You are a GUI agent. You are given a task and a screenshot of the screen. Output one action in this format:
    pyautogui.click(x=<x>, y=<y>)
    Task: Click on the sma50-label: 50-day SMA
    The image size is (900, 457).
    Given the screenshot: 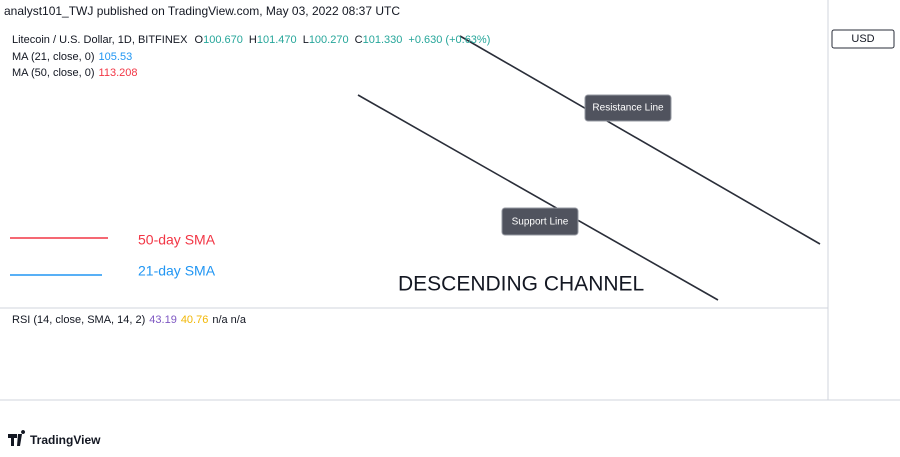 What is the action you would take?
    pyautogui.click(x=177, y=240)
    